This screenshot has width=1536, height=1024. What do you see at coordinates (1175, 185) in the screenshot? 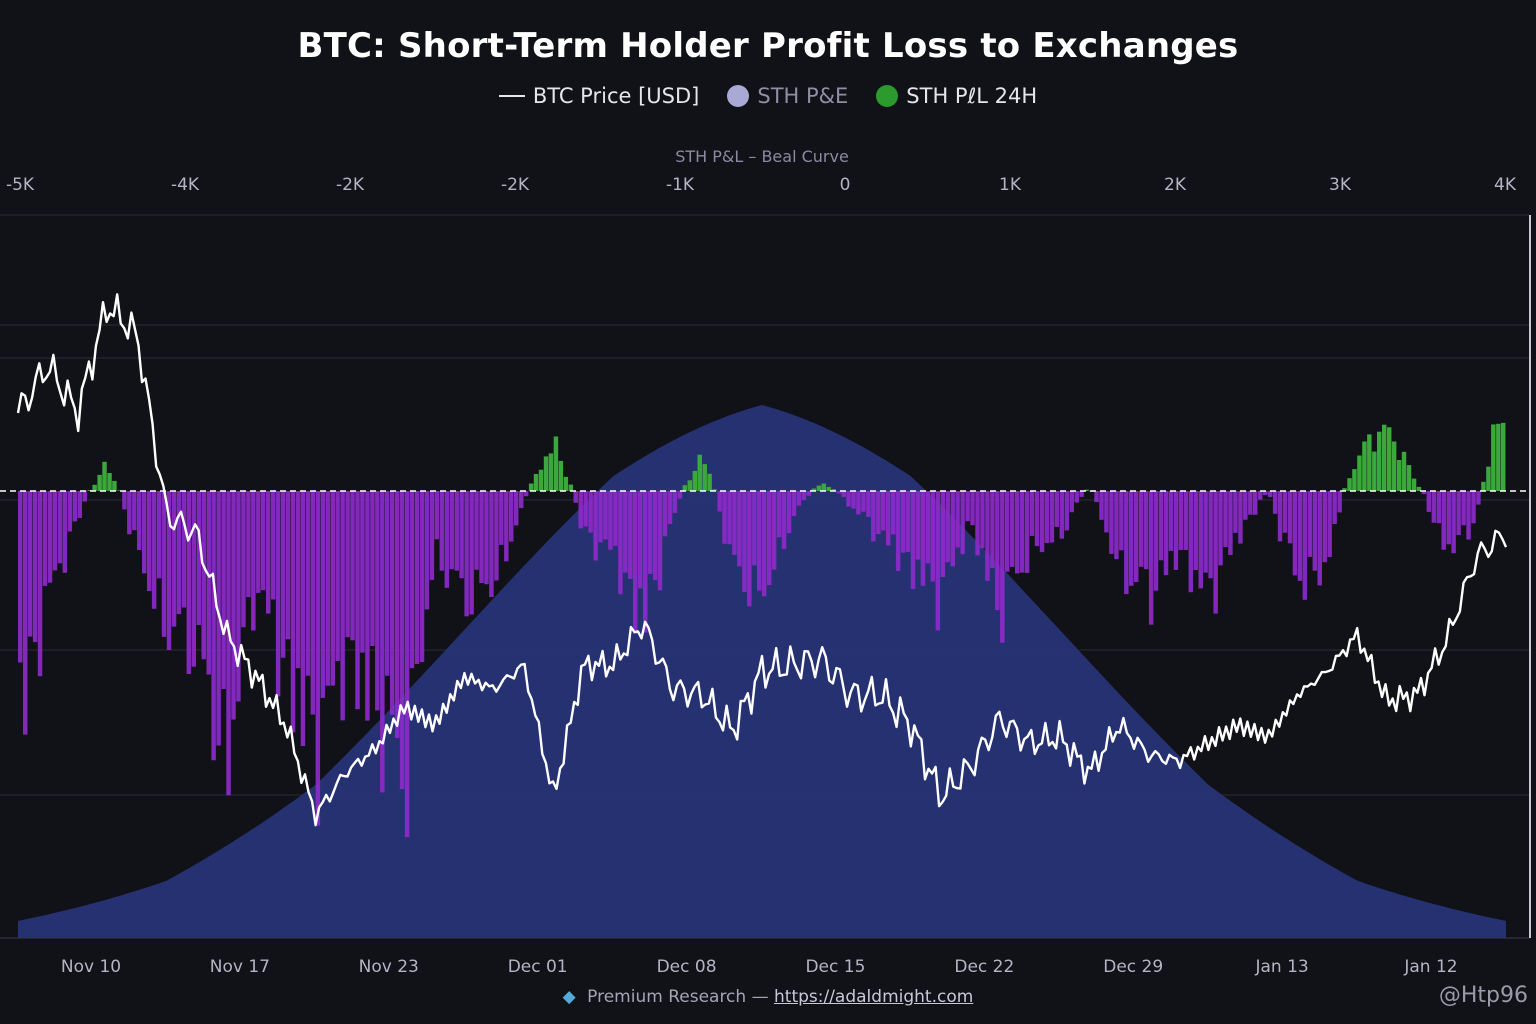
I see `top-axis-tick-label: 2K` at bounding box center [1175, 185].